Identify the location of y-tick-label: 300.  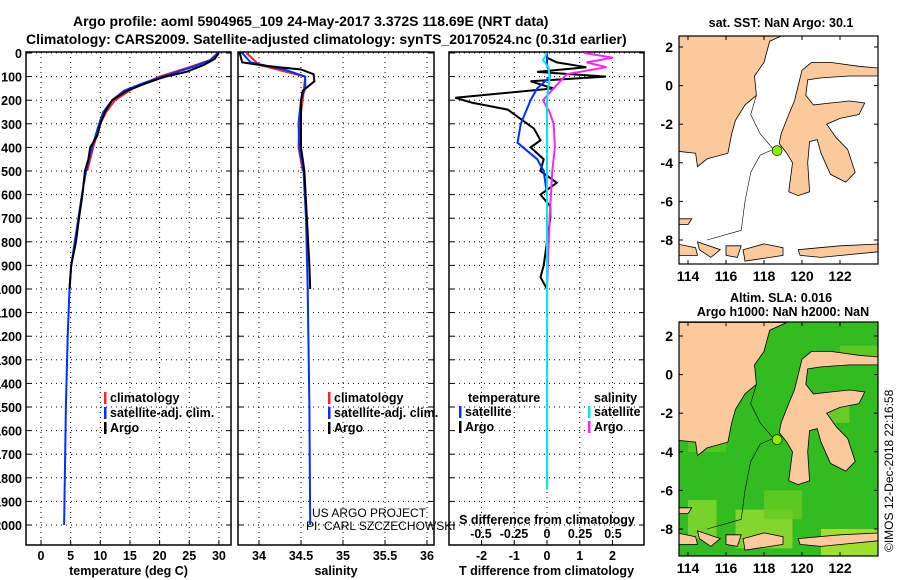
(11, 125).